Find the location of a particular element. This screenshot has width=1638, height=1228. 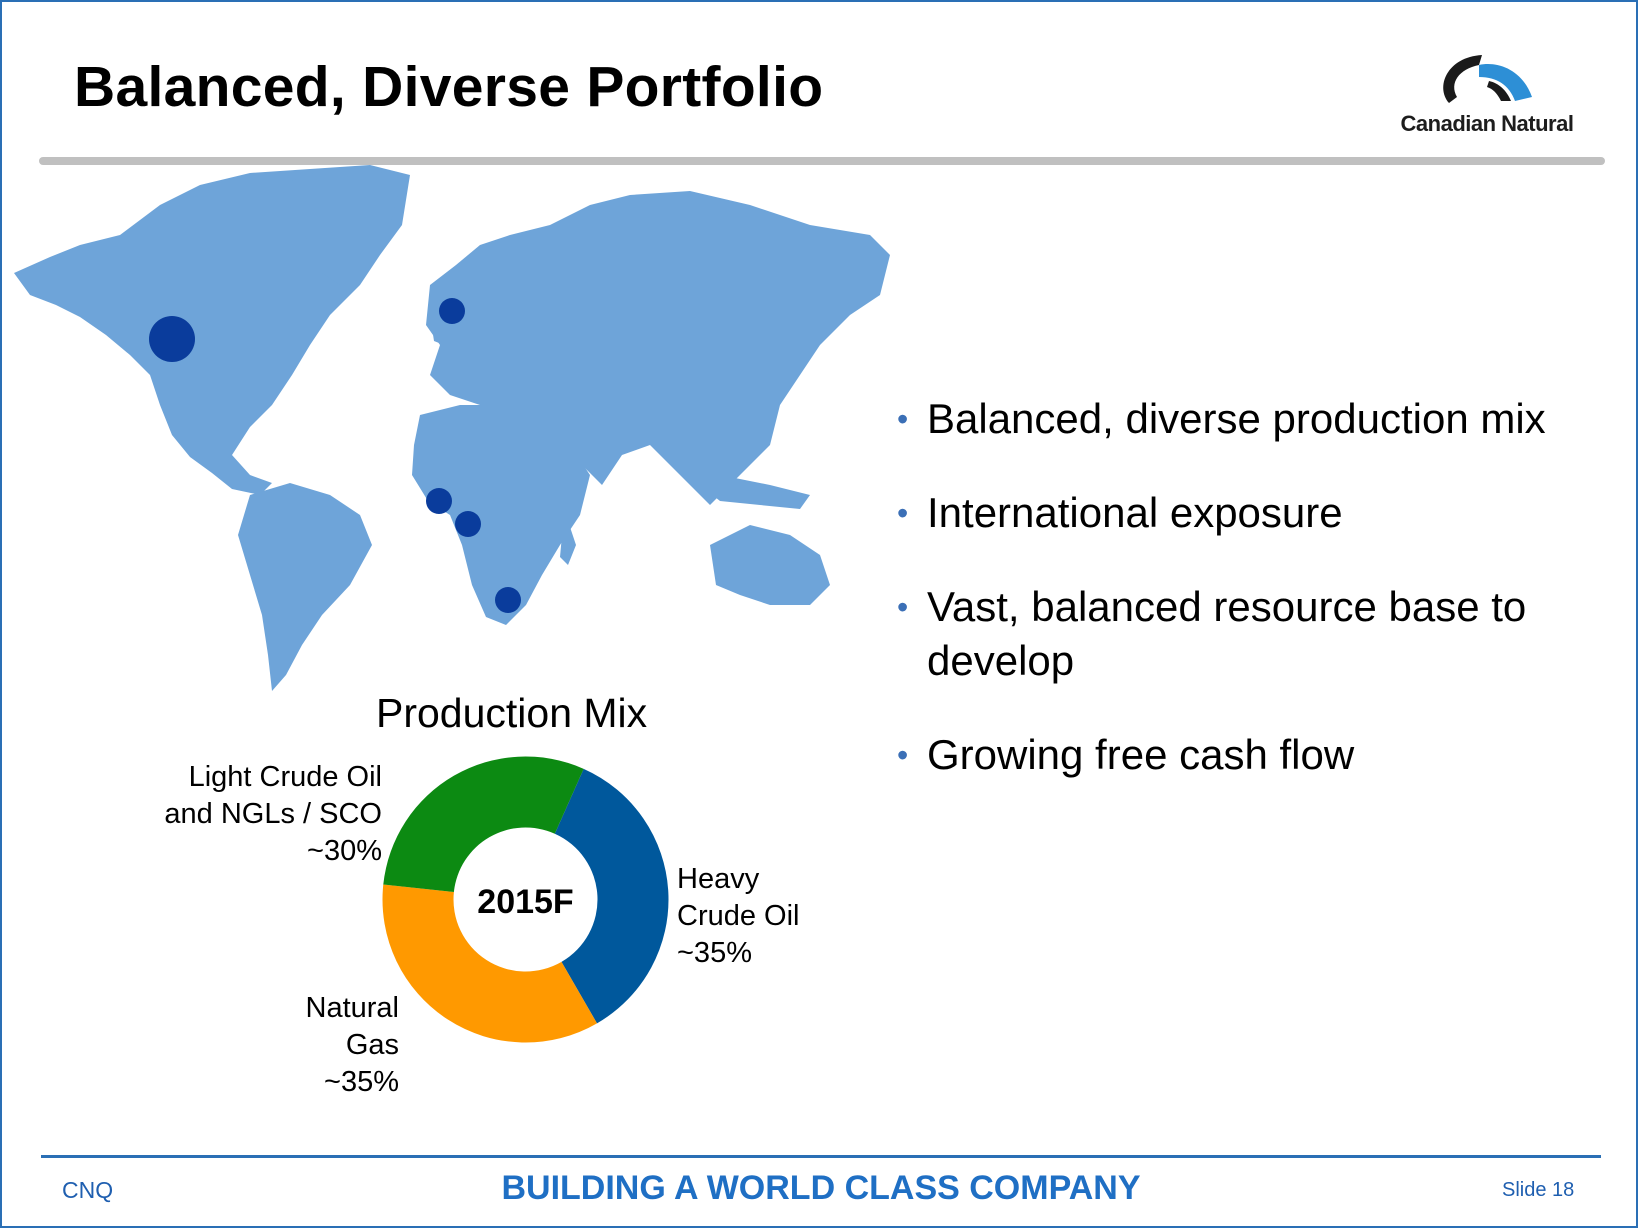

logo-text: Canadian Natural is located at coordinates (1487, 123).